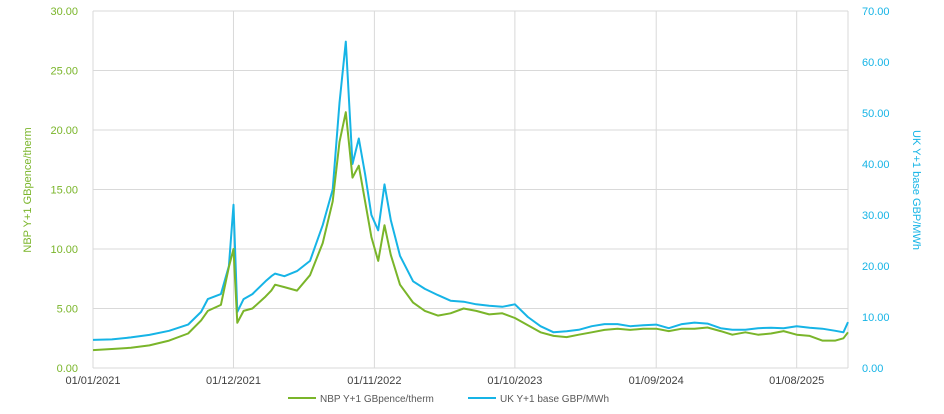 The height and width of the screenshot is (414, 944). I want to click on left-tick-label: 0.00, so click(67, 369).